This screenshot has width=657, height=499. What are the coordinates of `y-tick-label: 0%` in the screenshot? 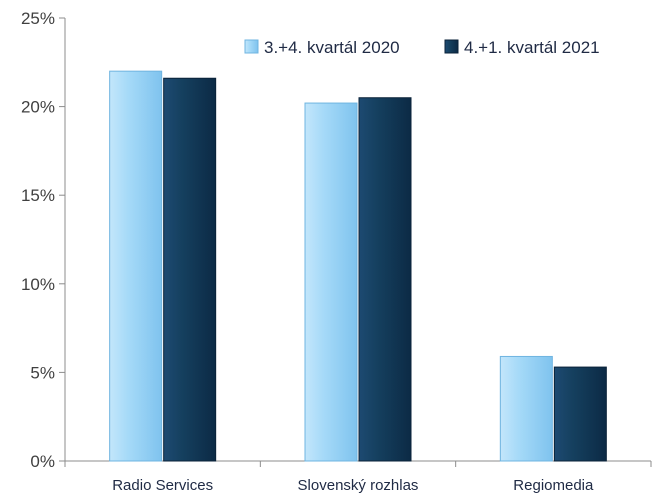 It's located at (42, 461).